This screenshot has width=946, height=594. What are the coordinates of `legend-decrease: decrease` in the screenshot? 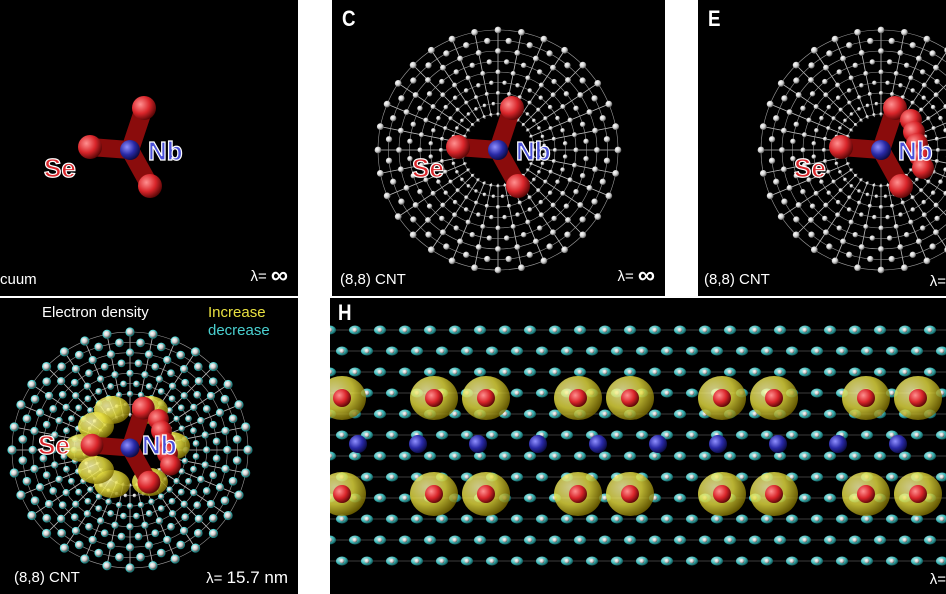 It's located at (239, 330).